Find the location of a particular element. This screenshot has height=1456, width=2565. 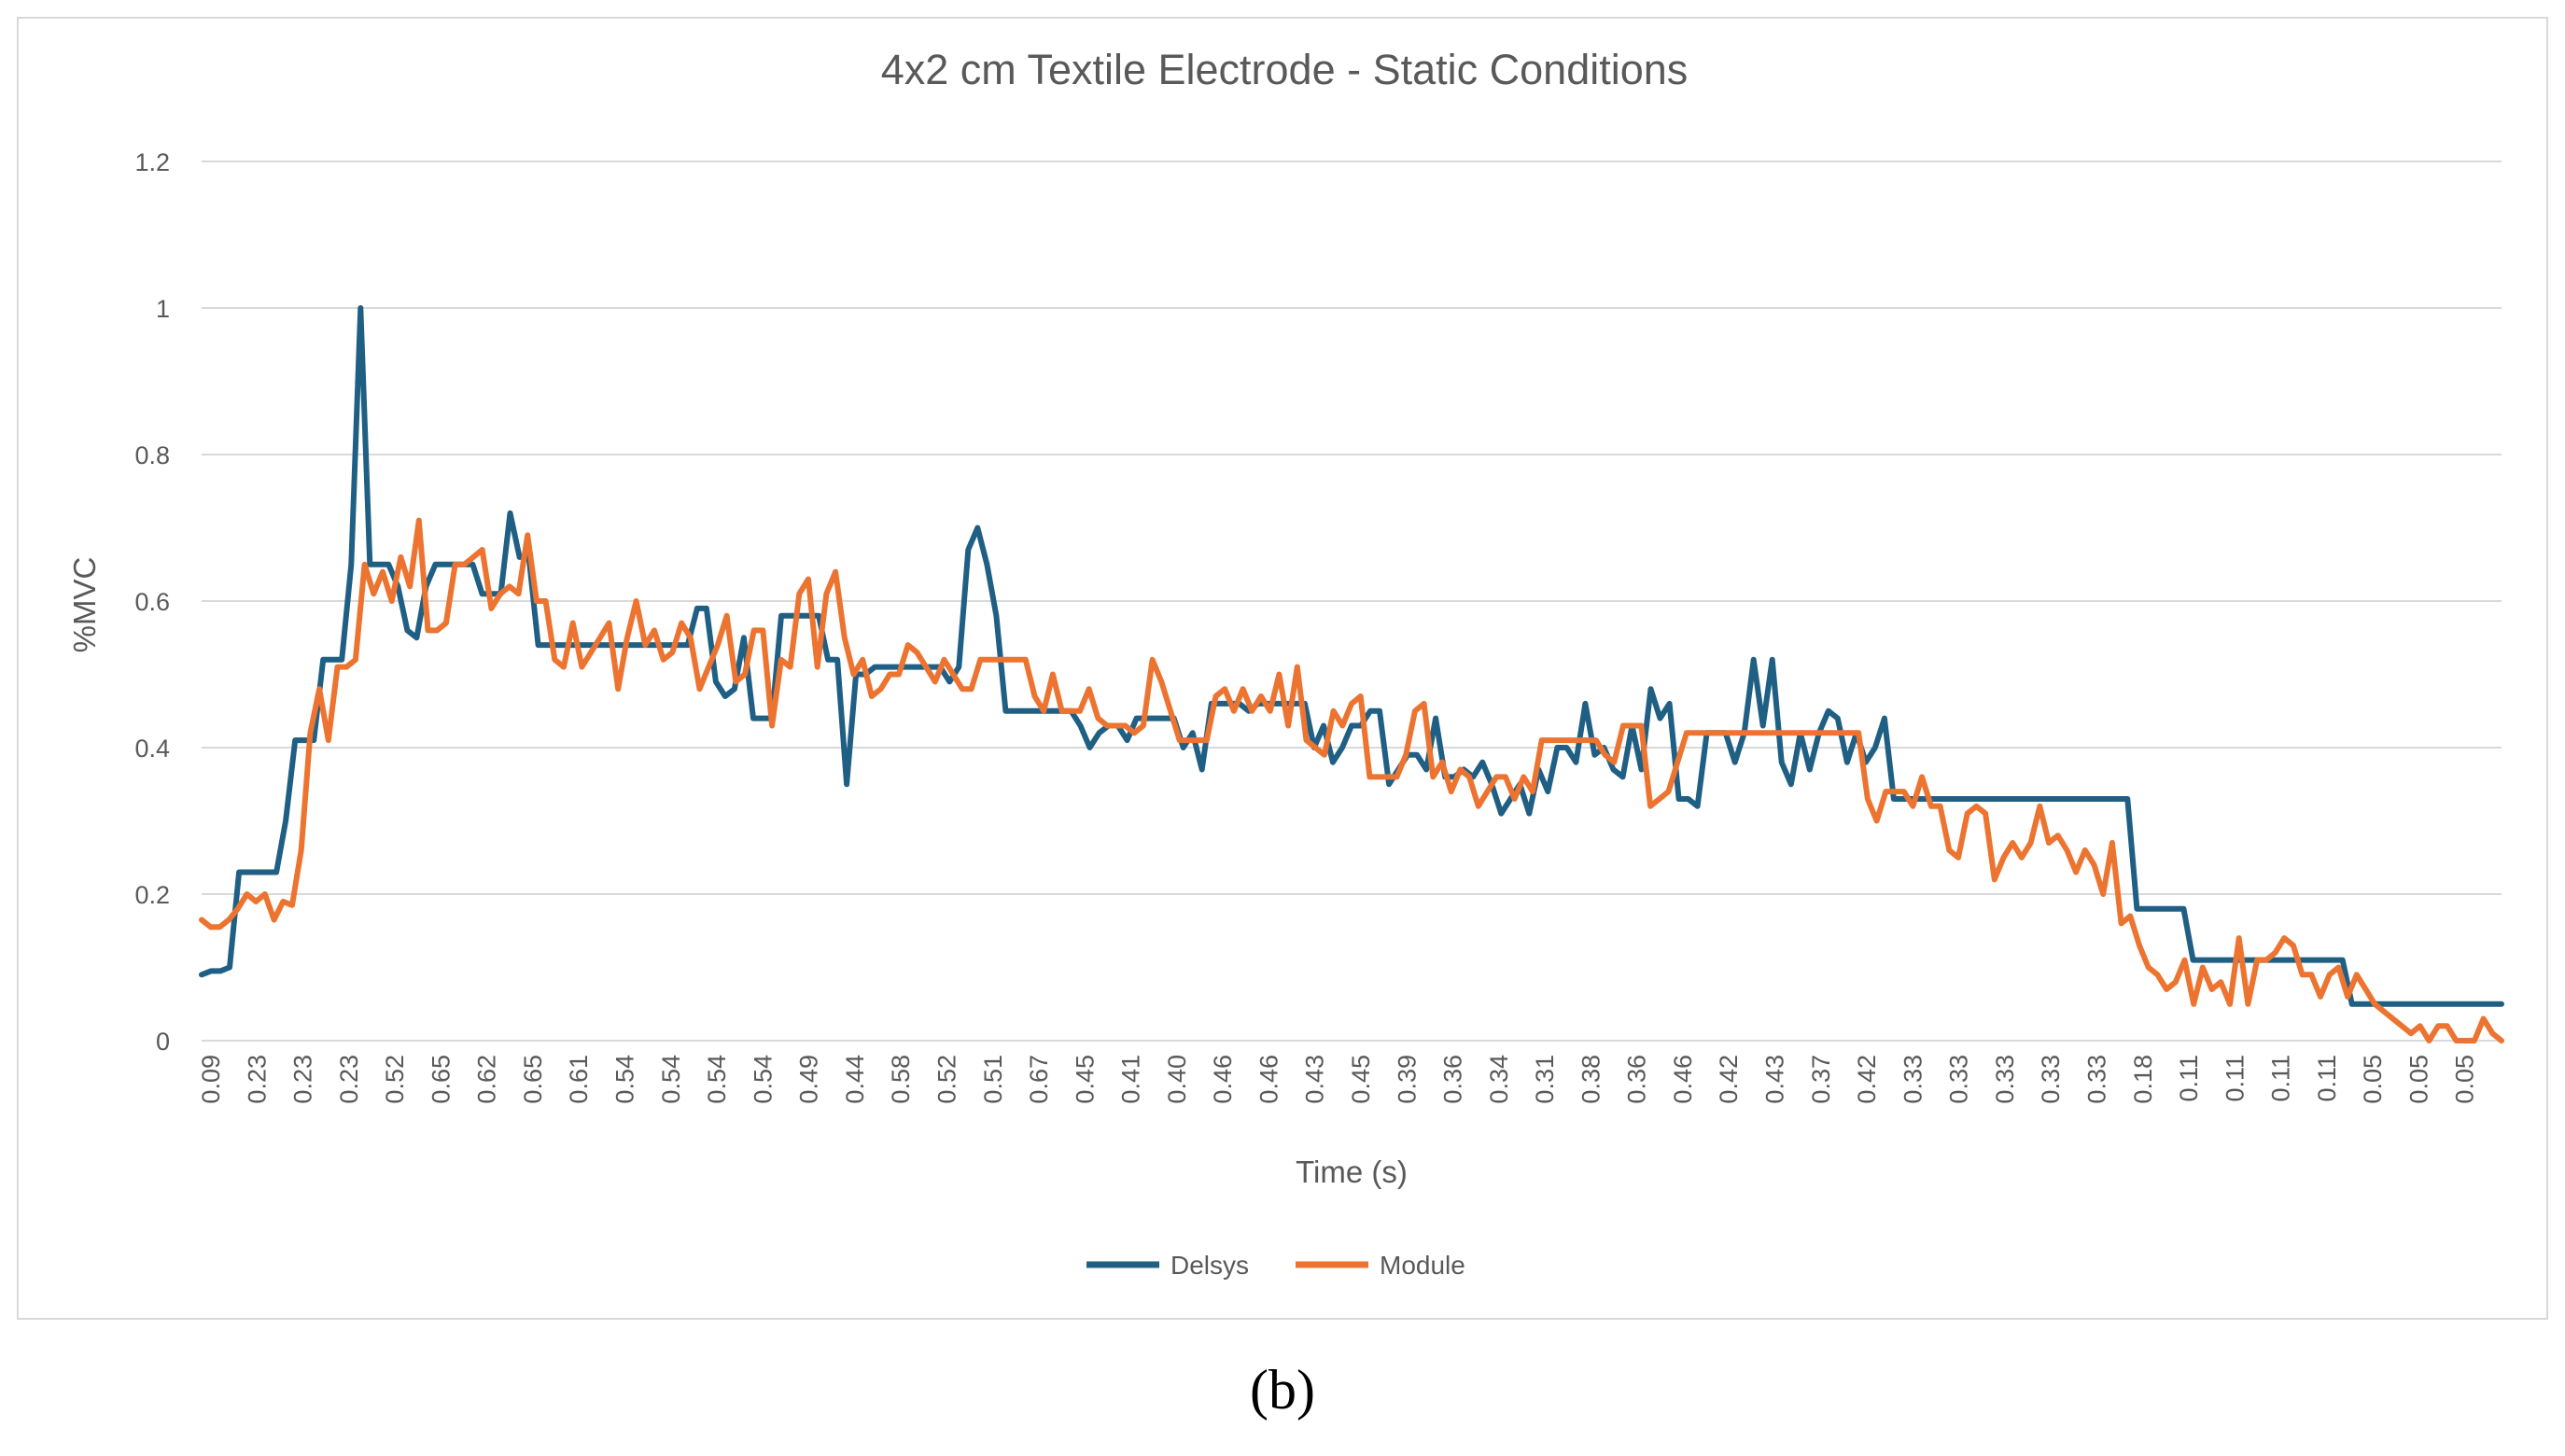

x-tick-label: 0.61 is located at coordinates (579, 1079).